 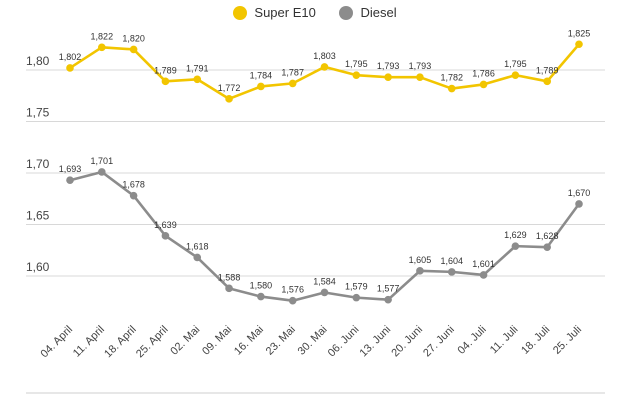 I want to click on legend-swatch-super-e10, so click(x=240, y=12).